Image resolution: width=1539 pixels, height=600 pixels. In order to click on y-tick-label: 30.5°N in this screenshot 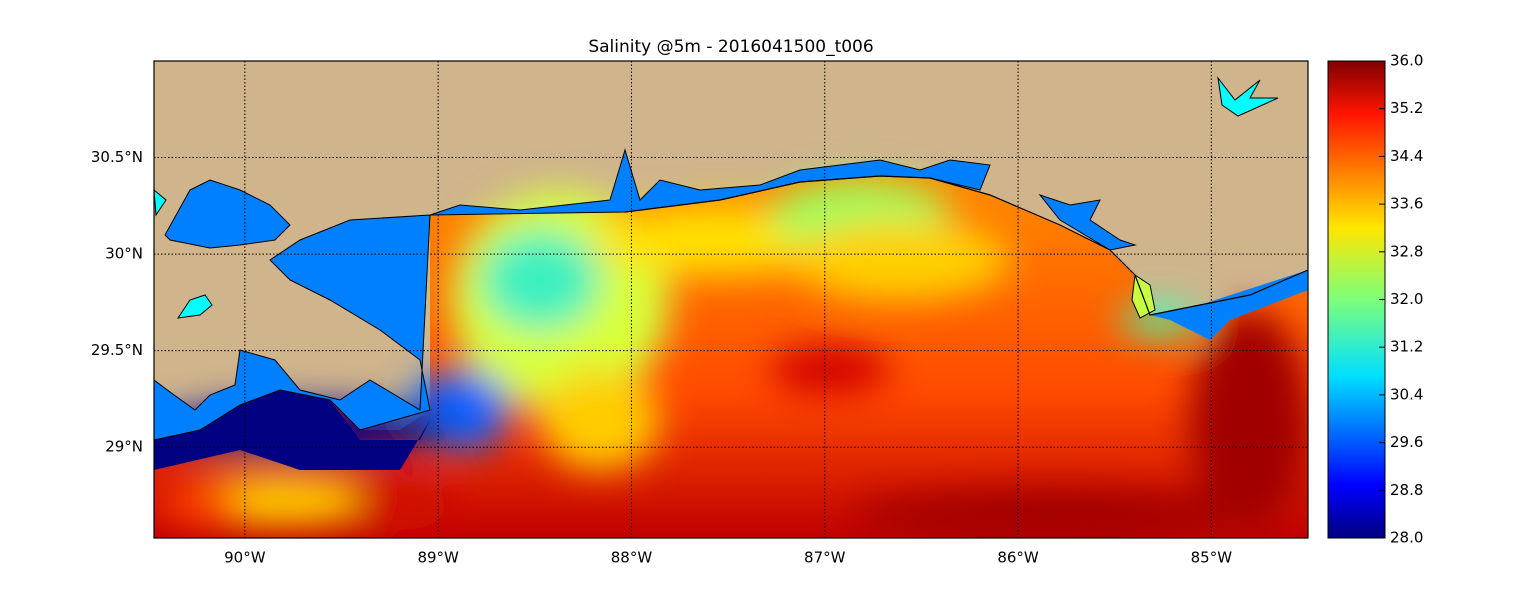, I will do `click(117, 157)`.